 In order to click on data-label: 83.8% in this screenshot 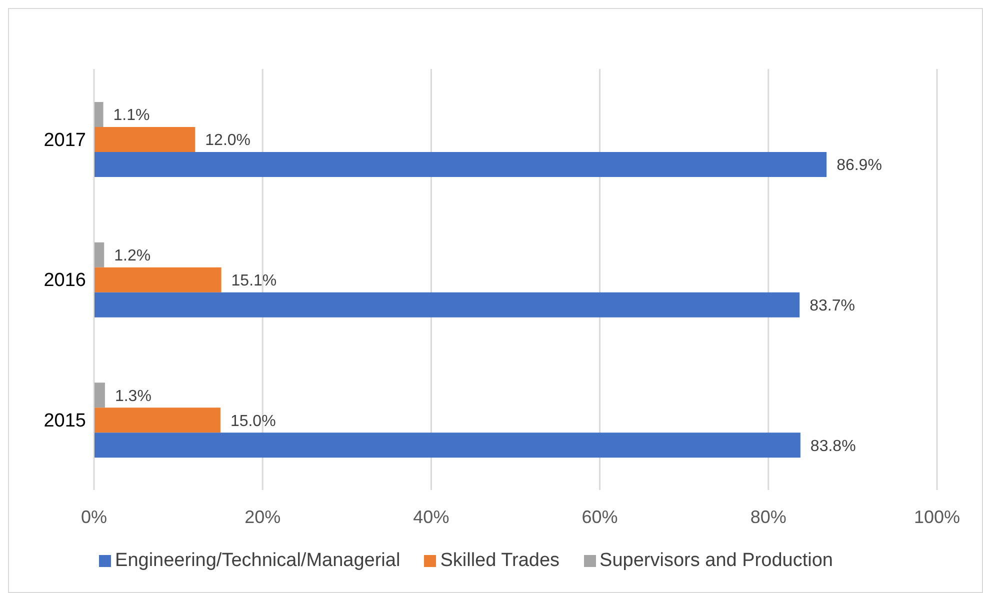, I will do `click(833, 446)`.